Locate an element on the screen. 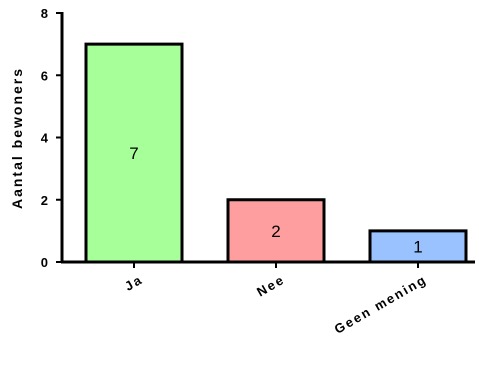 Image resolution: width=479 pixels, height=366 pixels. x-tick-label: Nee is located at coordinates (270, 286).